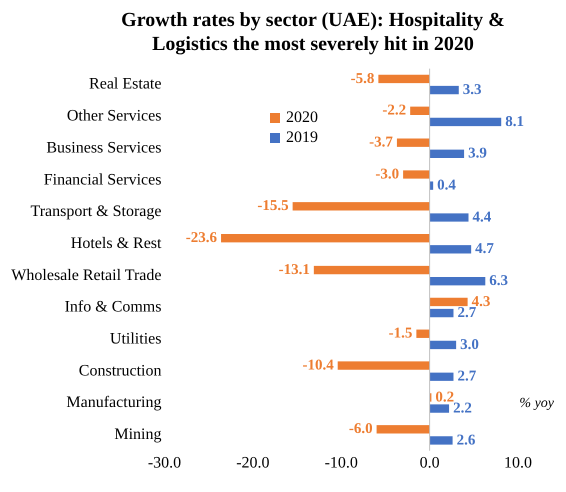 The height and width of the screenshot is (492, 566). I want to click on text: % yoy, so click(536, 404).